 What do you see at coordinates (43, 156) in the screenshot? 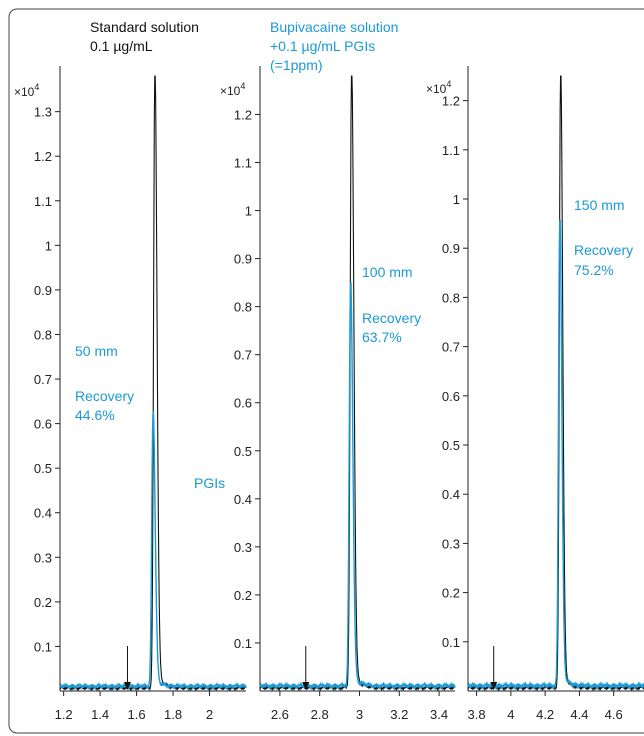
I see `panel-50mm-y-tick-label: 1.2` at bounding box center [43, 156].